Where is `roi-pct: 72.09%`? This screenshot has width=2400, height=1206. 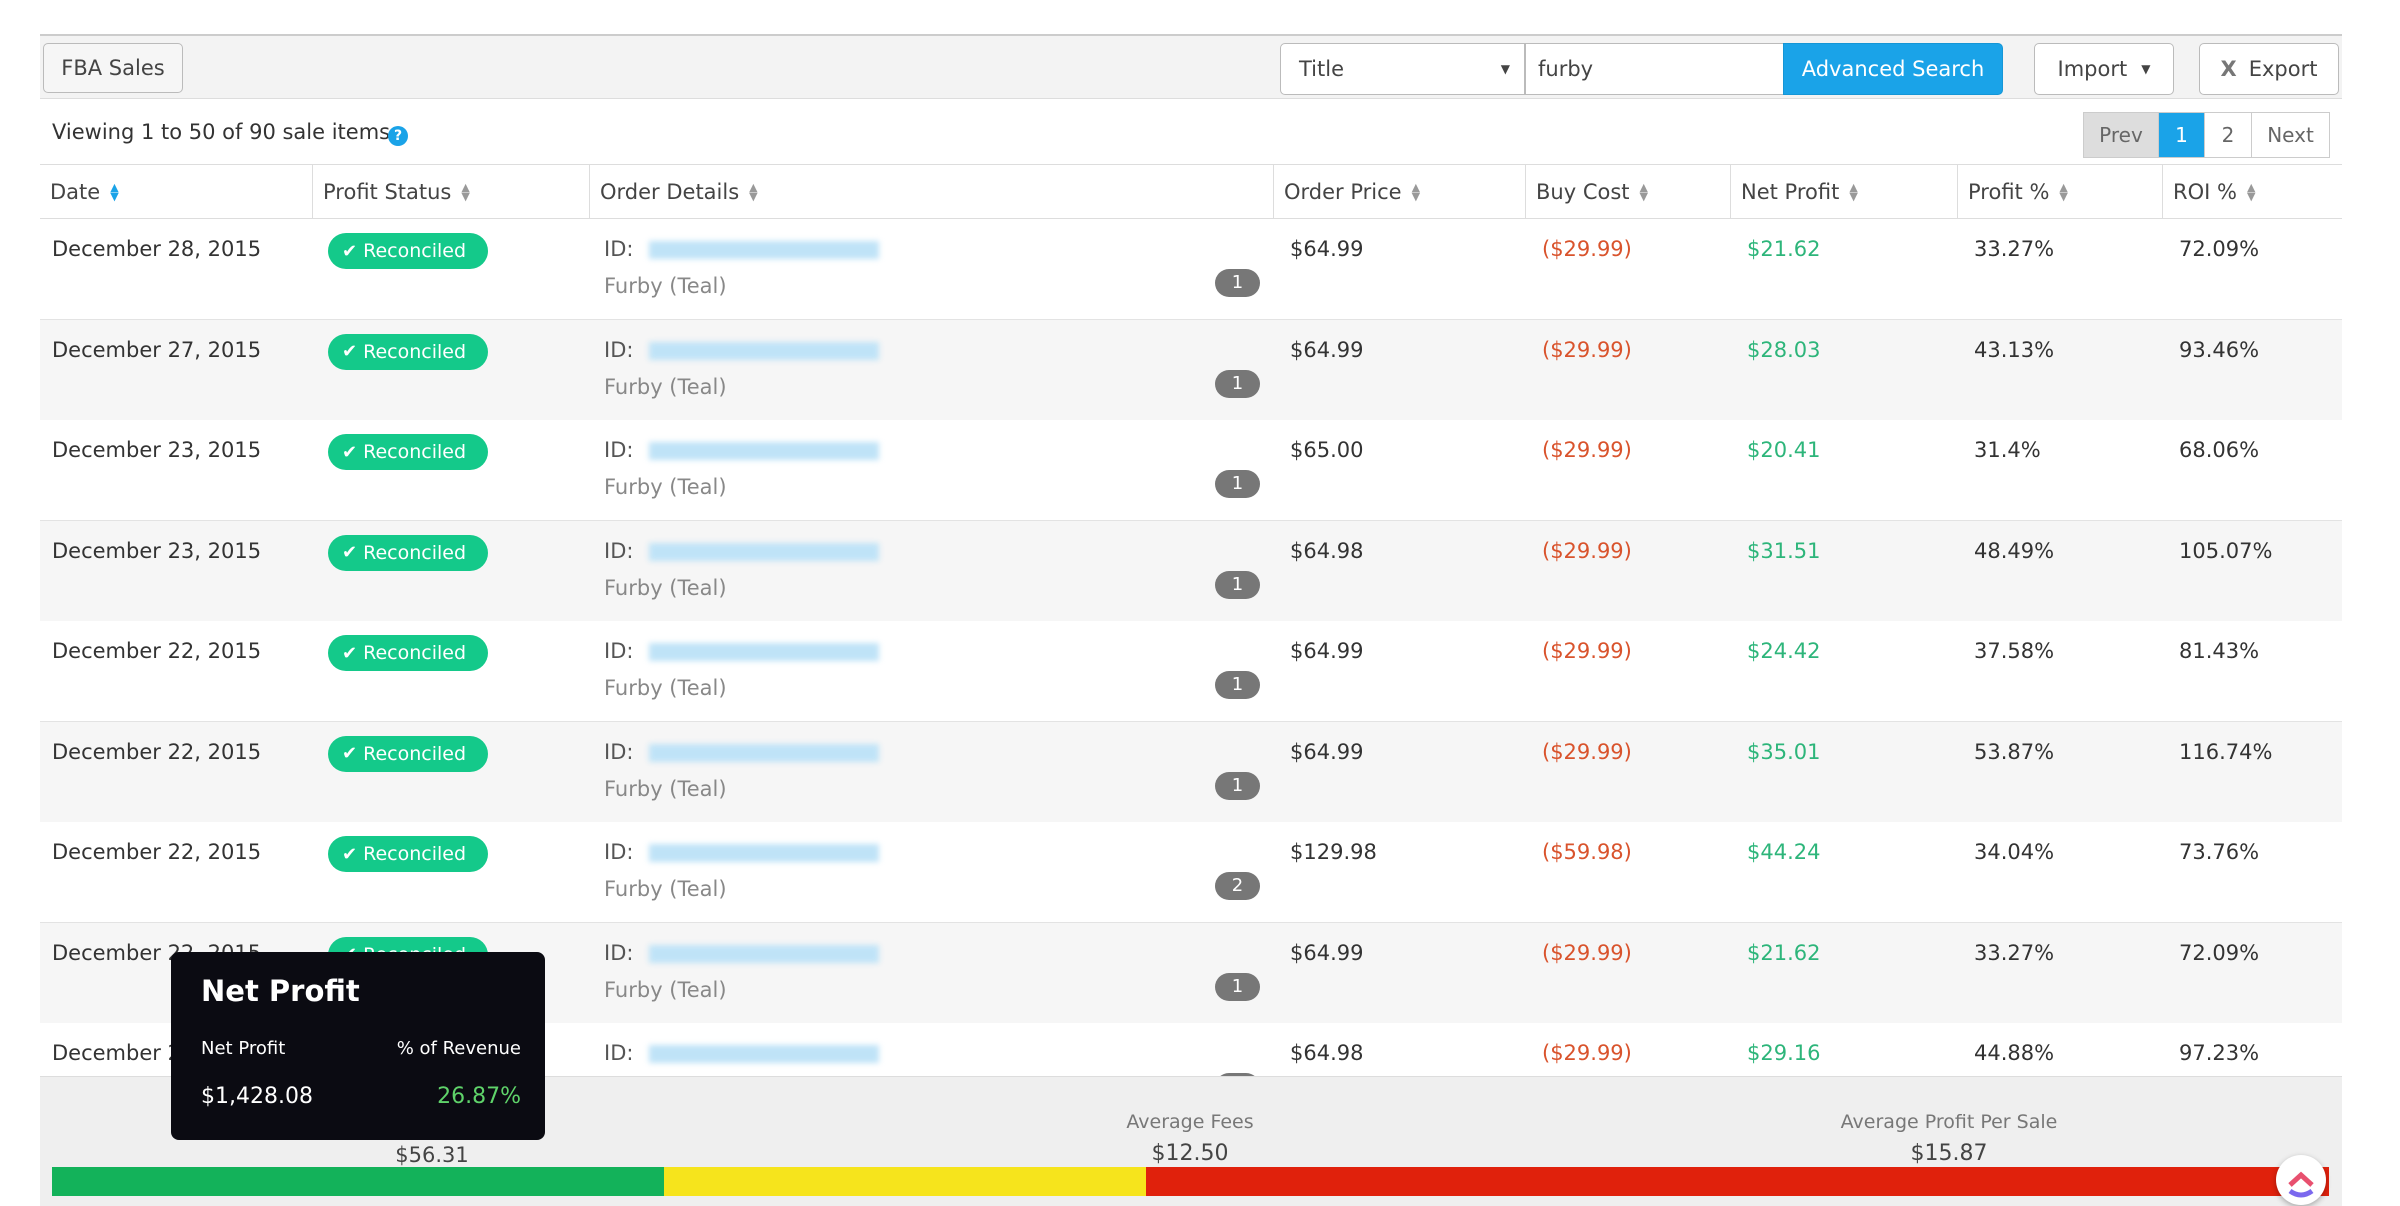 roi-pct: 72.09% is located at coordinates (2219, 952).